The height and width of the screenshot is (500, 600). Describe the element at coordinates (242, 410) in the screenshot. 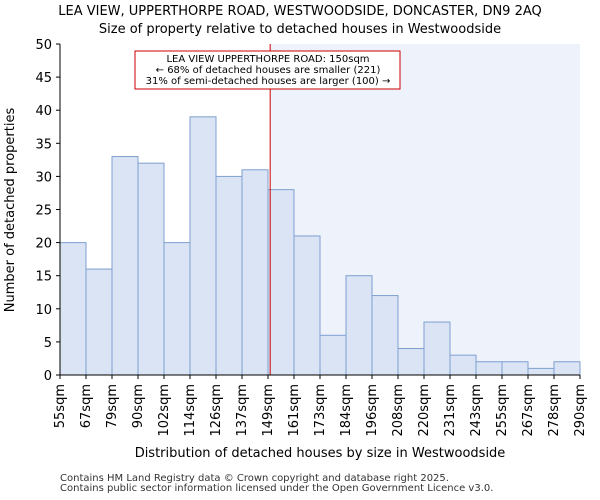

I see `x-tick-label-137sqm: 137sqm` at that location.